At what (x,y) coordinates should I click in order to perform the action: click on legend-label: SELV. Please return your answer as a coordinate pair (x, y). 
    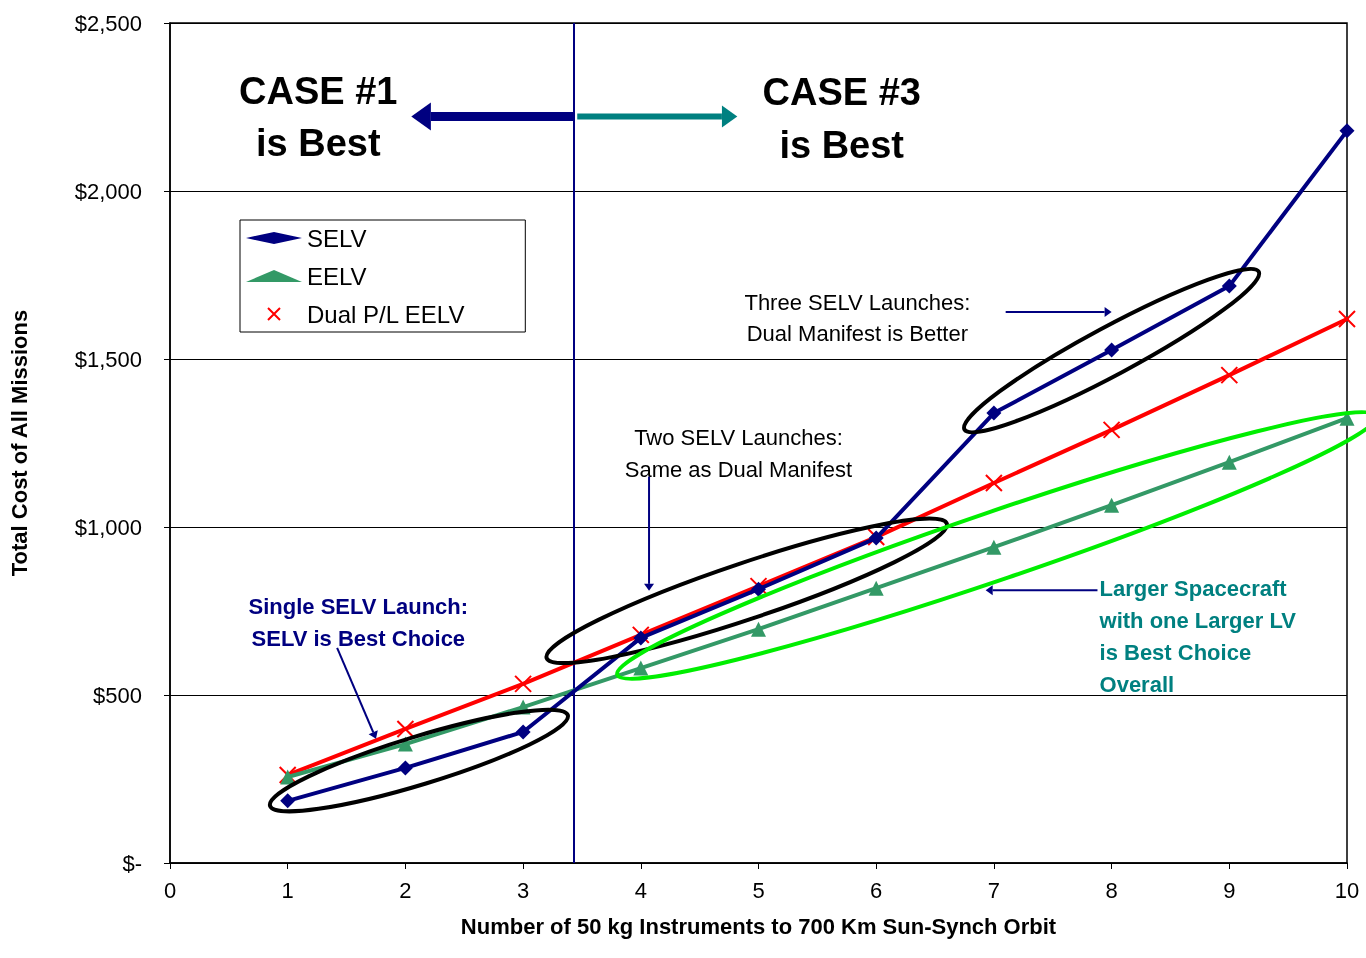
    Looking at the image, I should click on (337, 238).